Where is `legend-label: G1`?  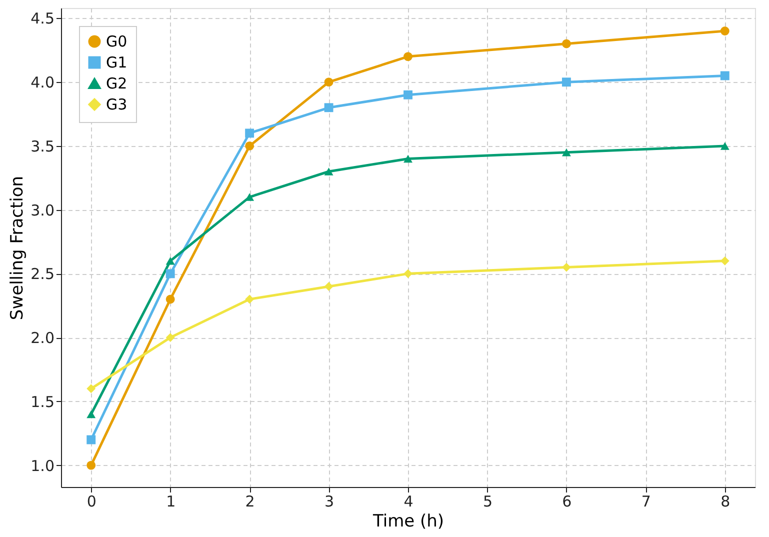 legend-label: G1 is located at coordinates (117, 63).